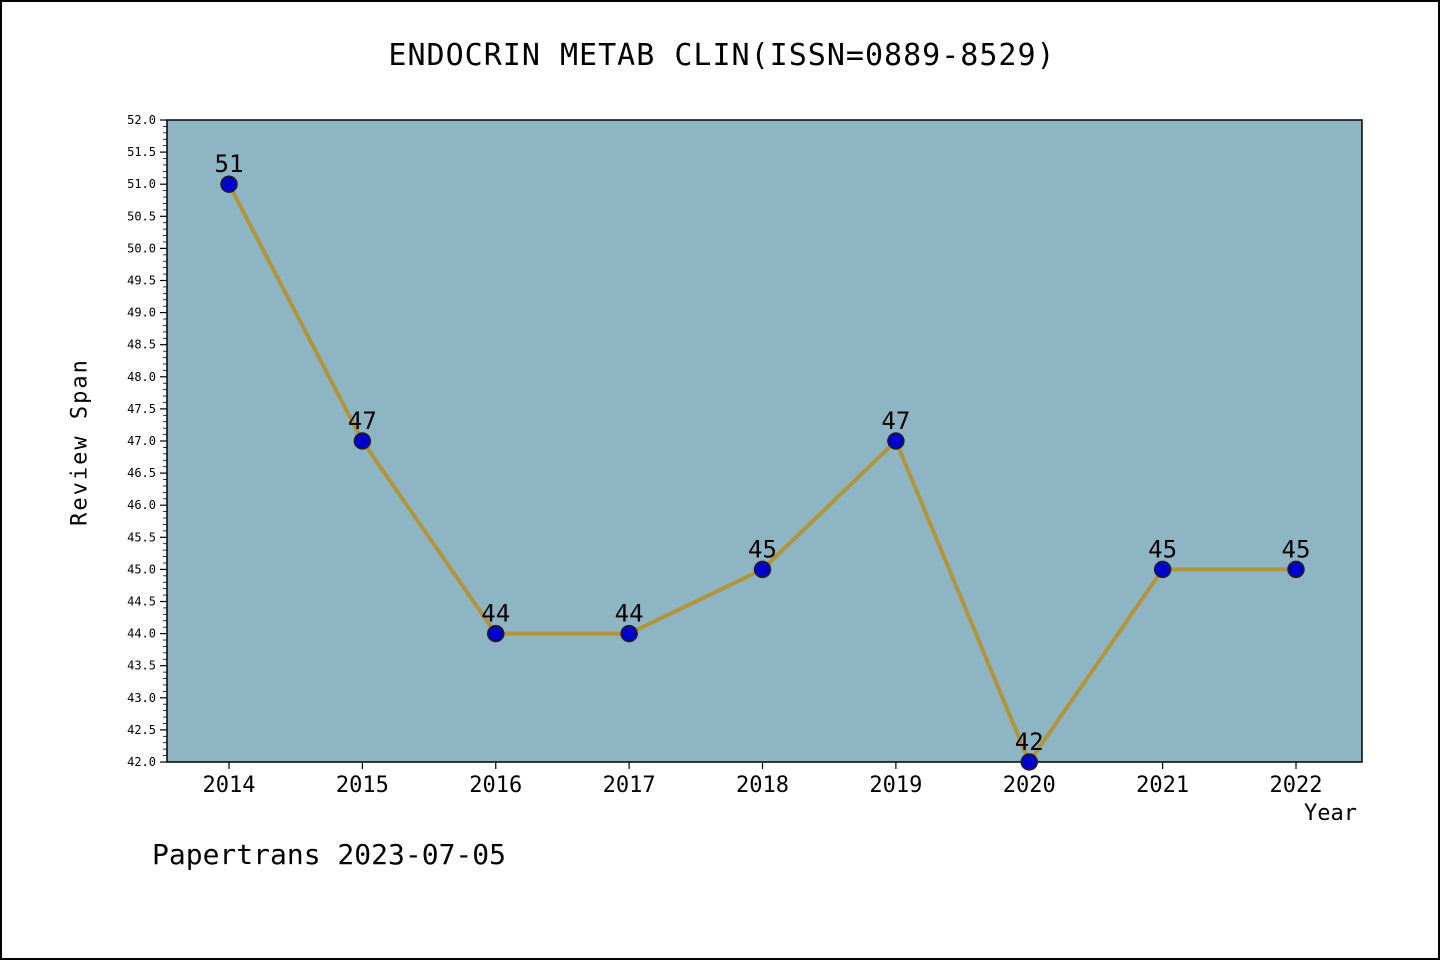 This screenshot has width=1440, height=960. I want to click on chart-title: ENDOCRIN METAB CLIN(ISSN=0889-8529), so click(722, 55).